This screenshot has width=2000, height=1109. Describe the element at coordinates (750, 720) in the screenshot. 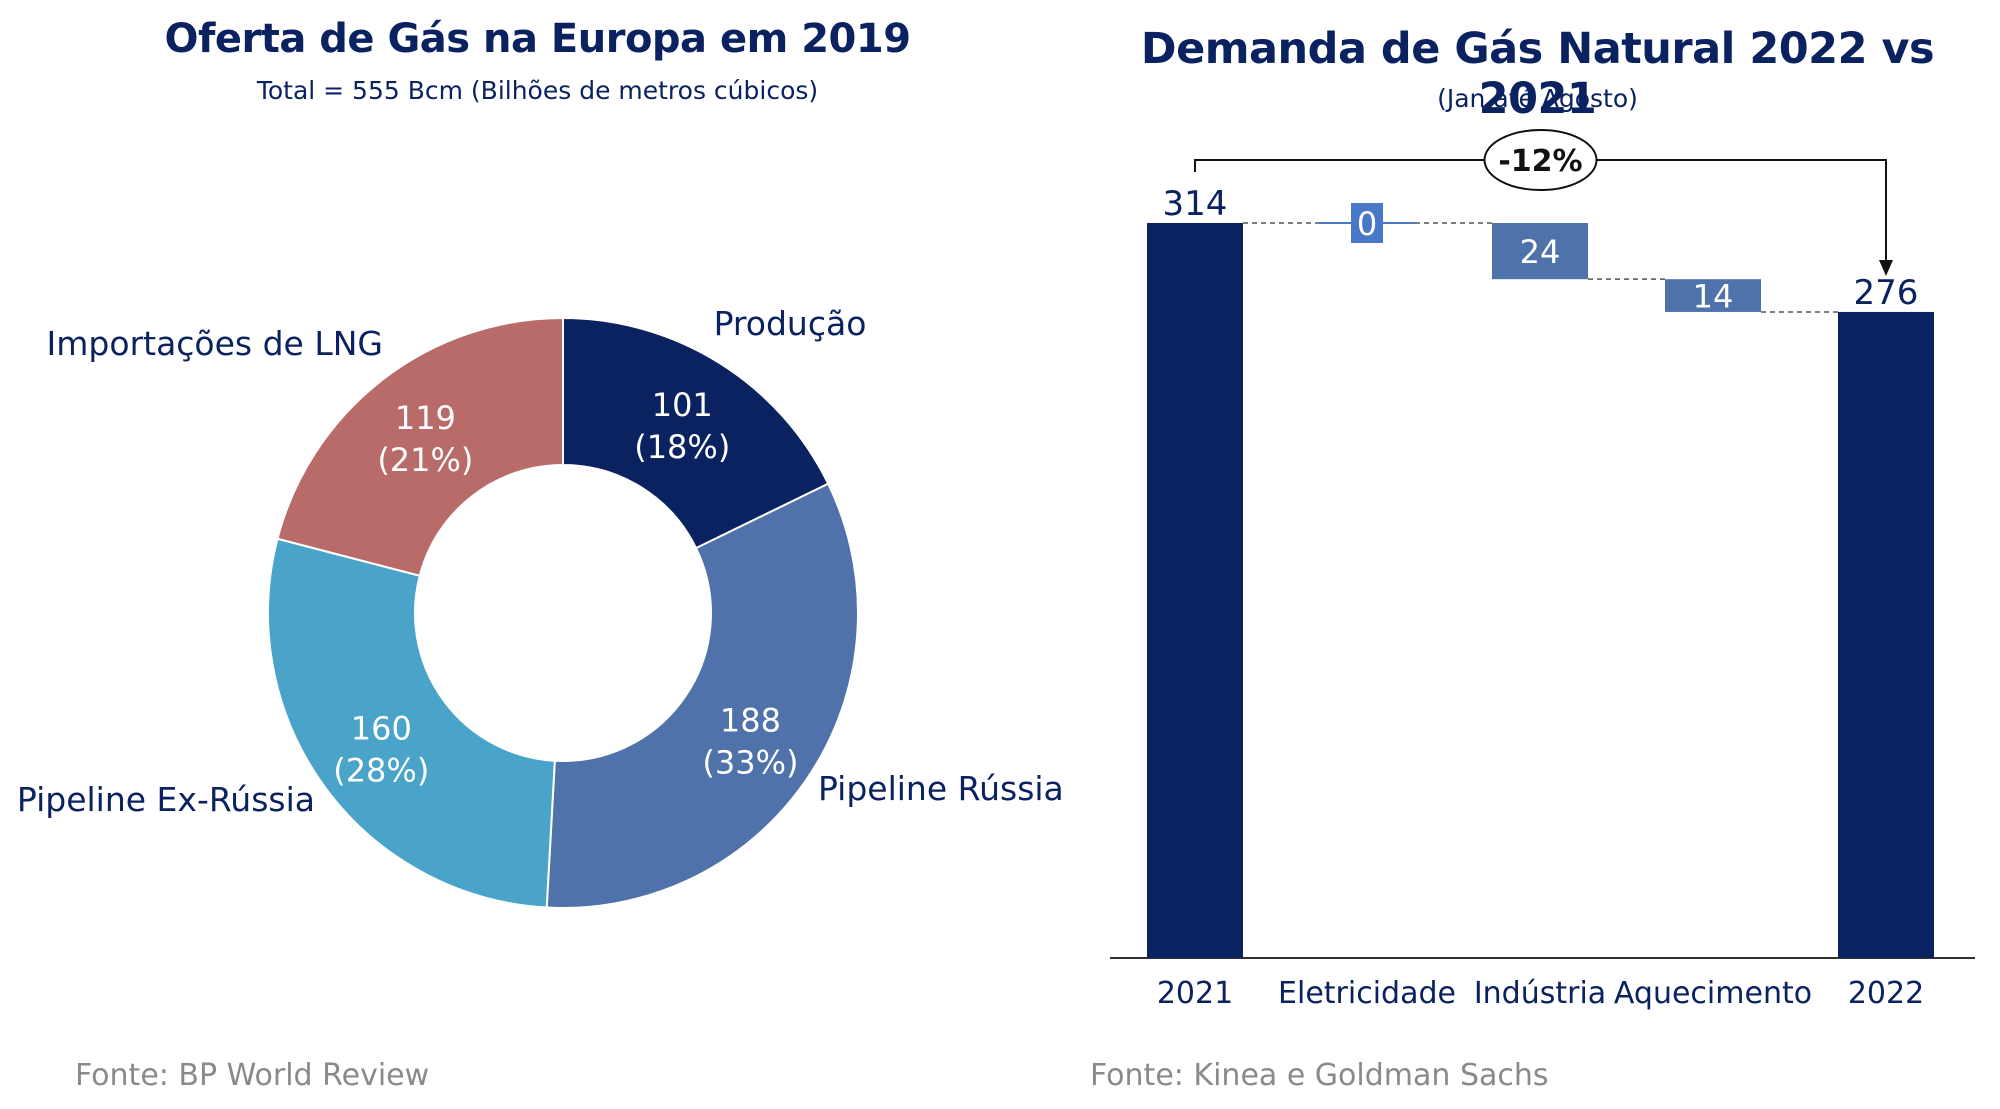

I see `slice-value-label: 188` at that location.